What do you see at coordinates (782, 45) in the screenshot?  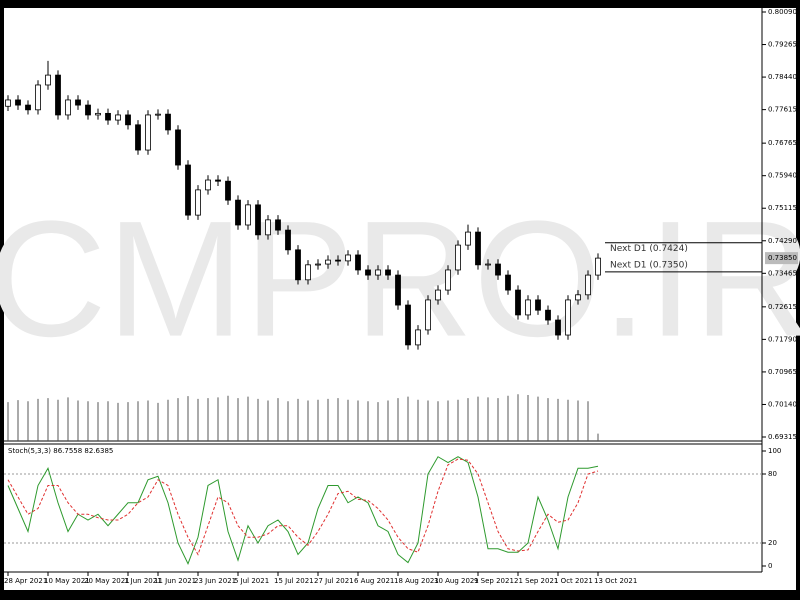 I see `y-tick-label: 0.79265` at bounding box center [782, 45].